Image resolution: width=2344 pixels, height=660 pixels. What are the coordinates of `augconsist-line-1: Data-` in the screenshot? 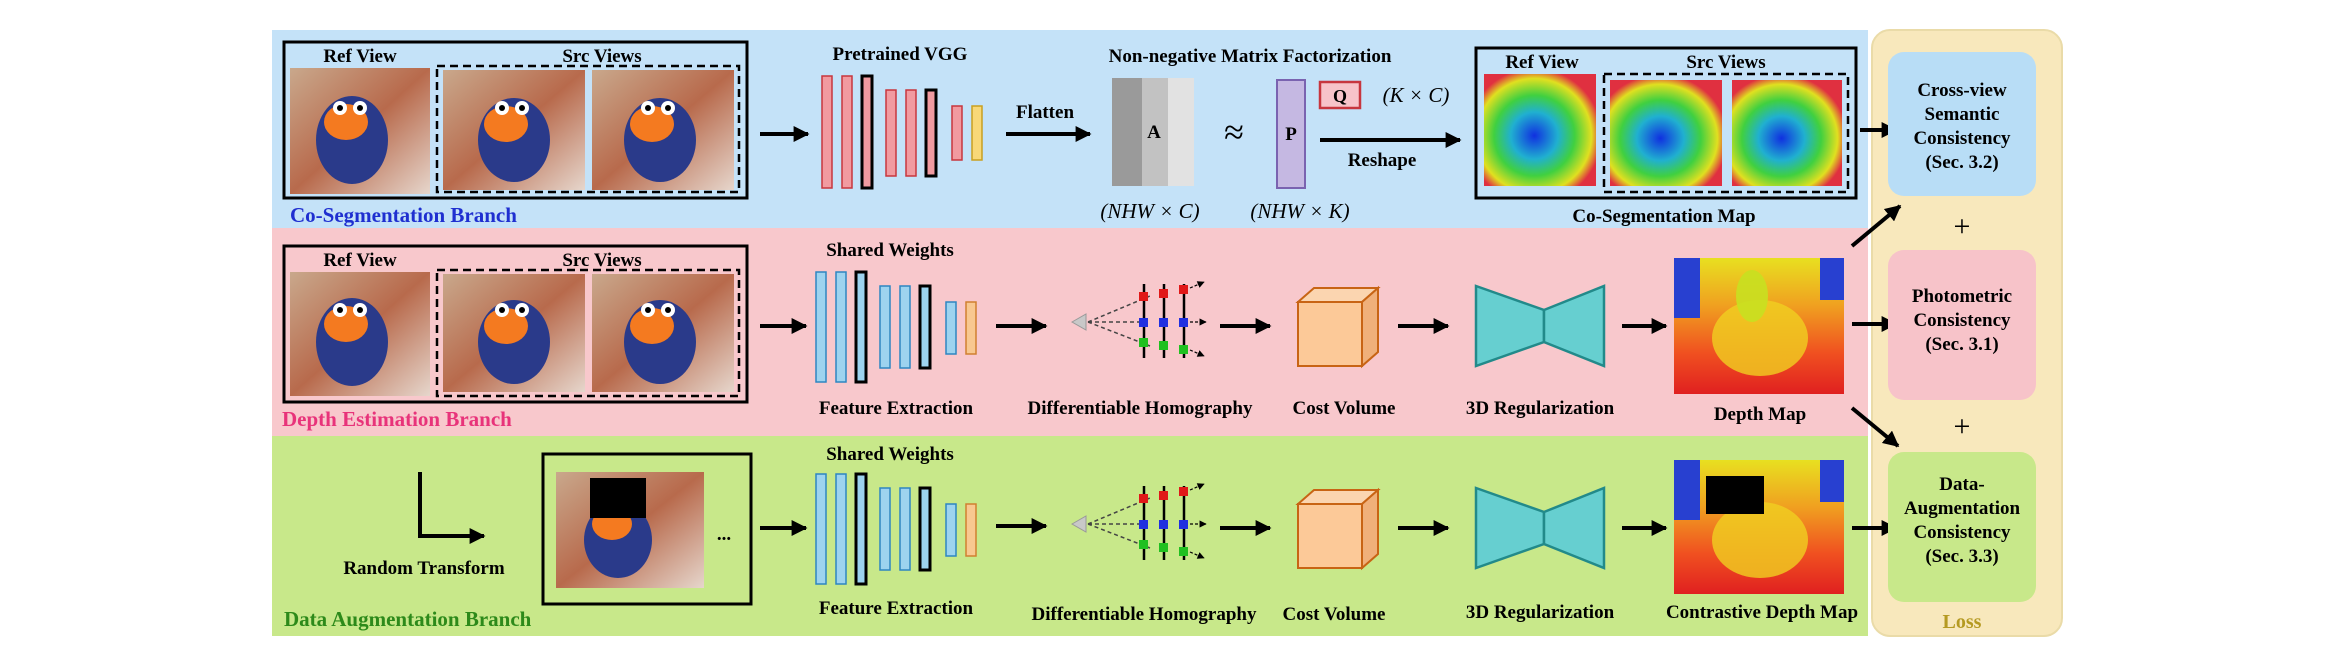 It's located at (1961, 484).